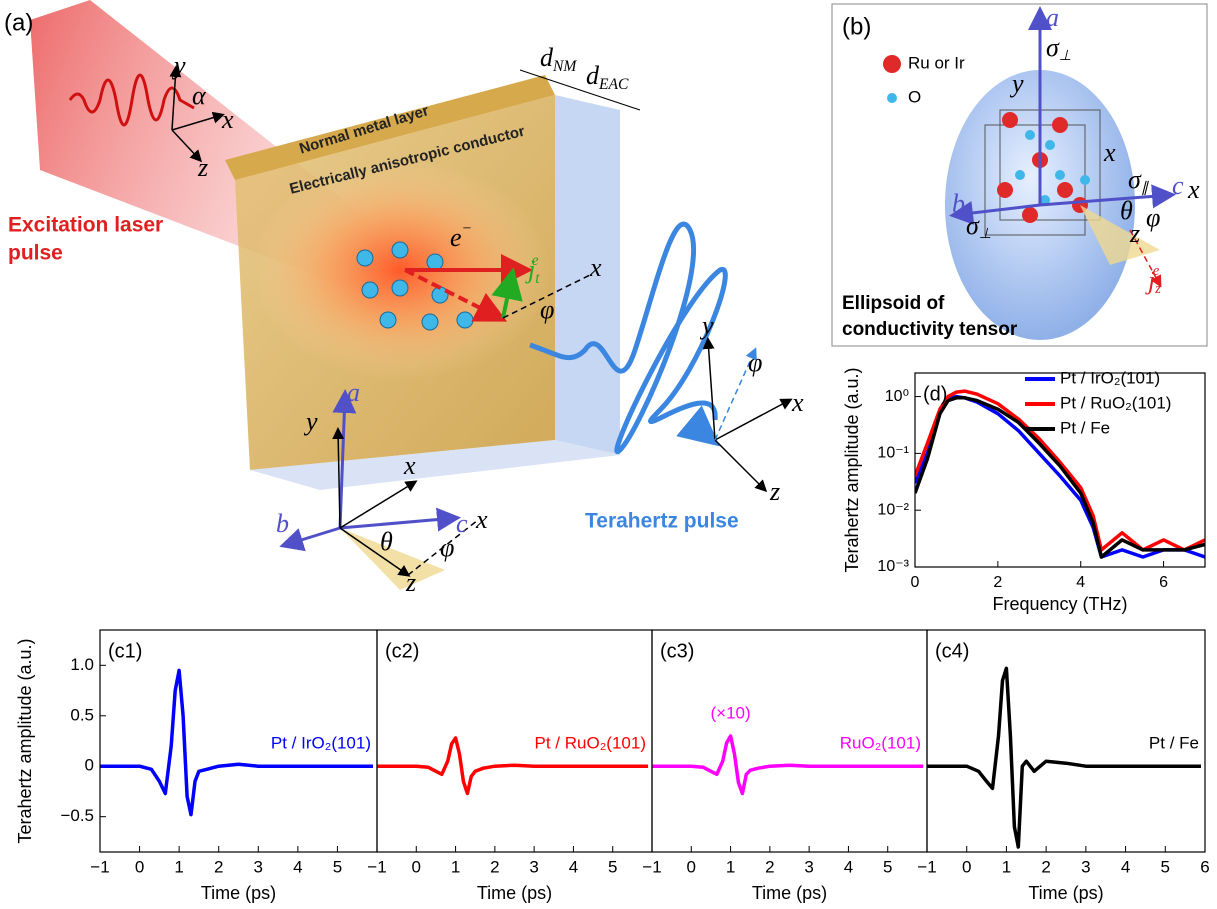 The height and width of the screenshot is (909, 1217). Describe the element at coordinates (456, 237) in the screenshot. I see `symbol-base: e` at that location.